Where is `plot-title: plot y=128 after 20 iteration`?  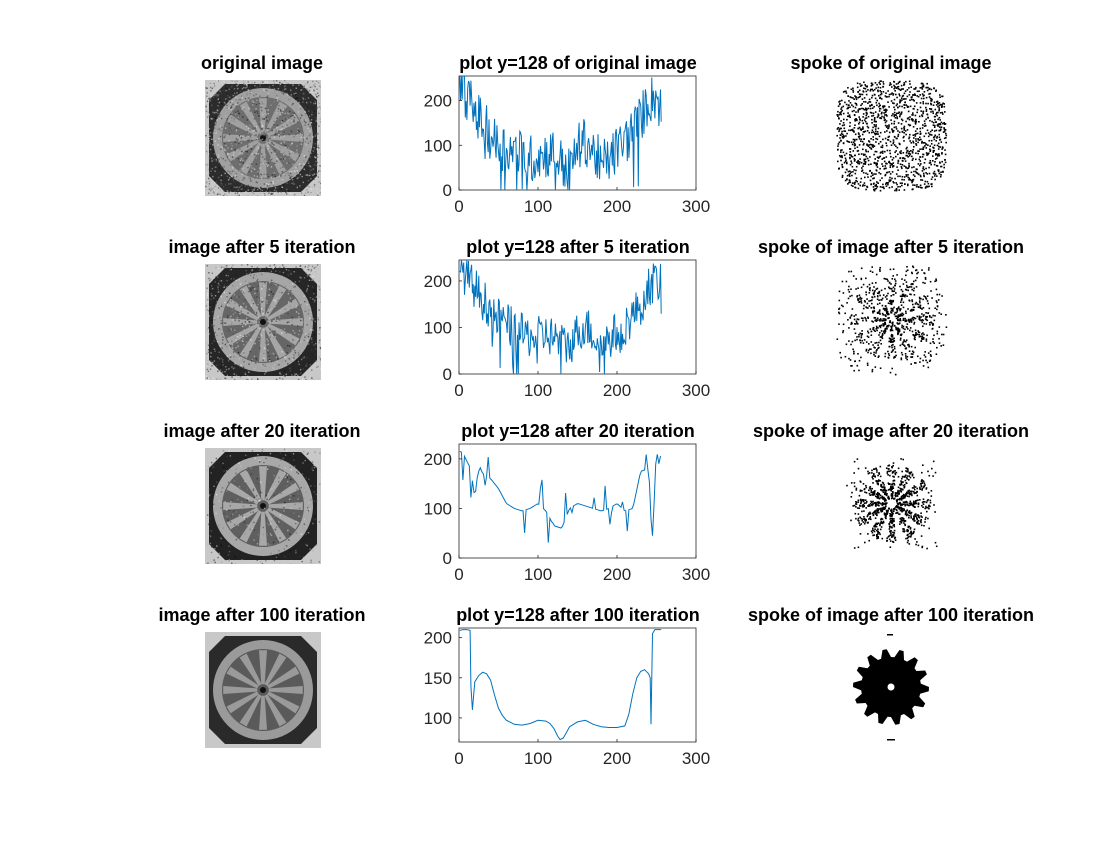
plot-title: plot y=128 after 20 iteration is located at coordinates (578, 431).